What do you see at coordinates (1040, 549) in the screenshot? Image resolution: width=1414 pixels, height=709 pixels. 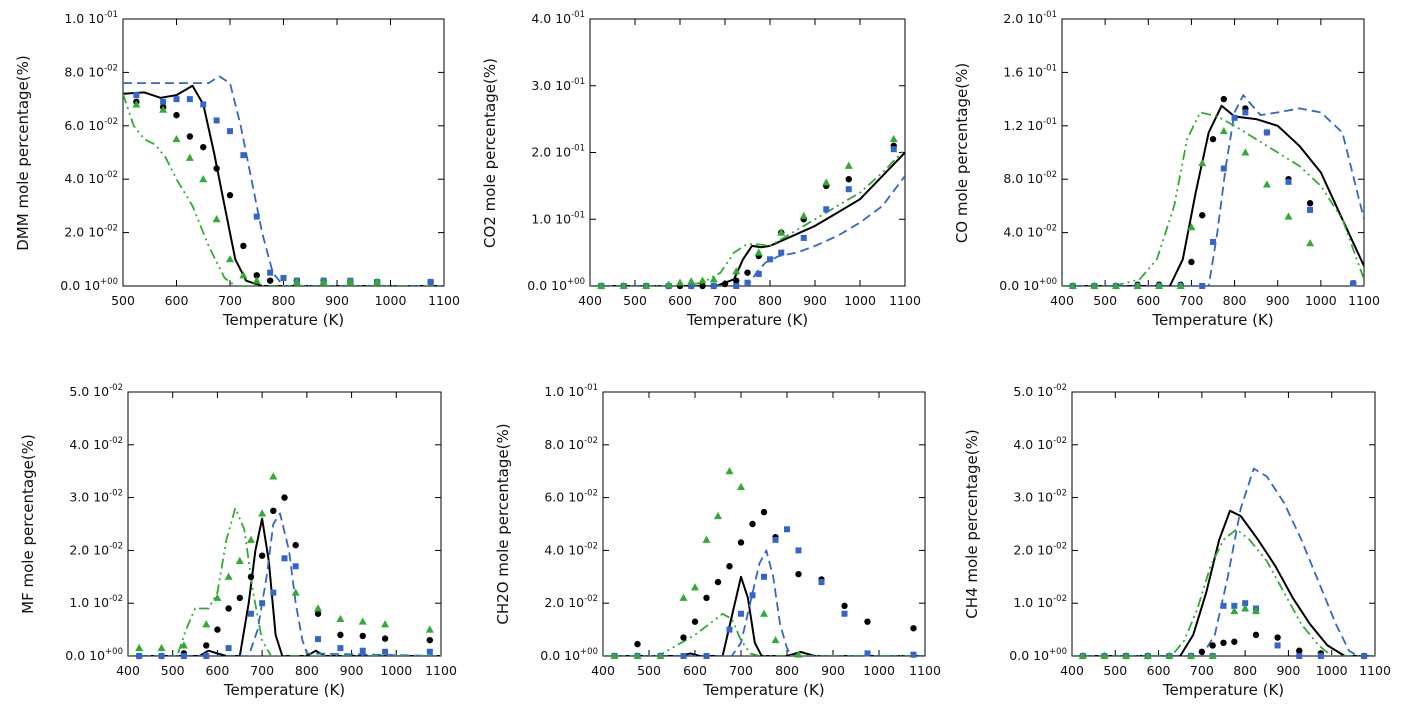 I see `y-tick-label: 2.0 10-02` at bounding box center [1040, 549].